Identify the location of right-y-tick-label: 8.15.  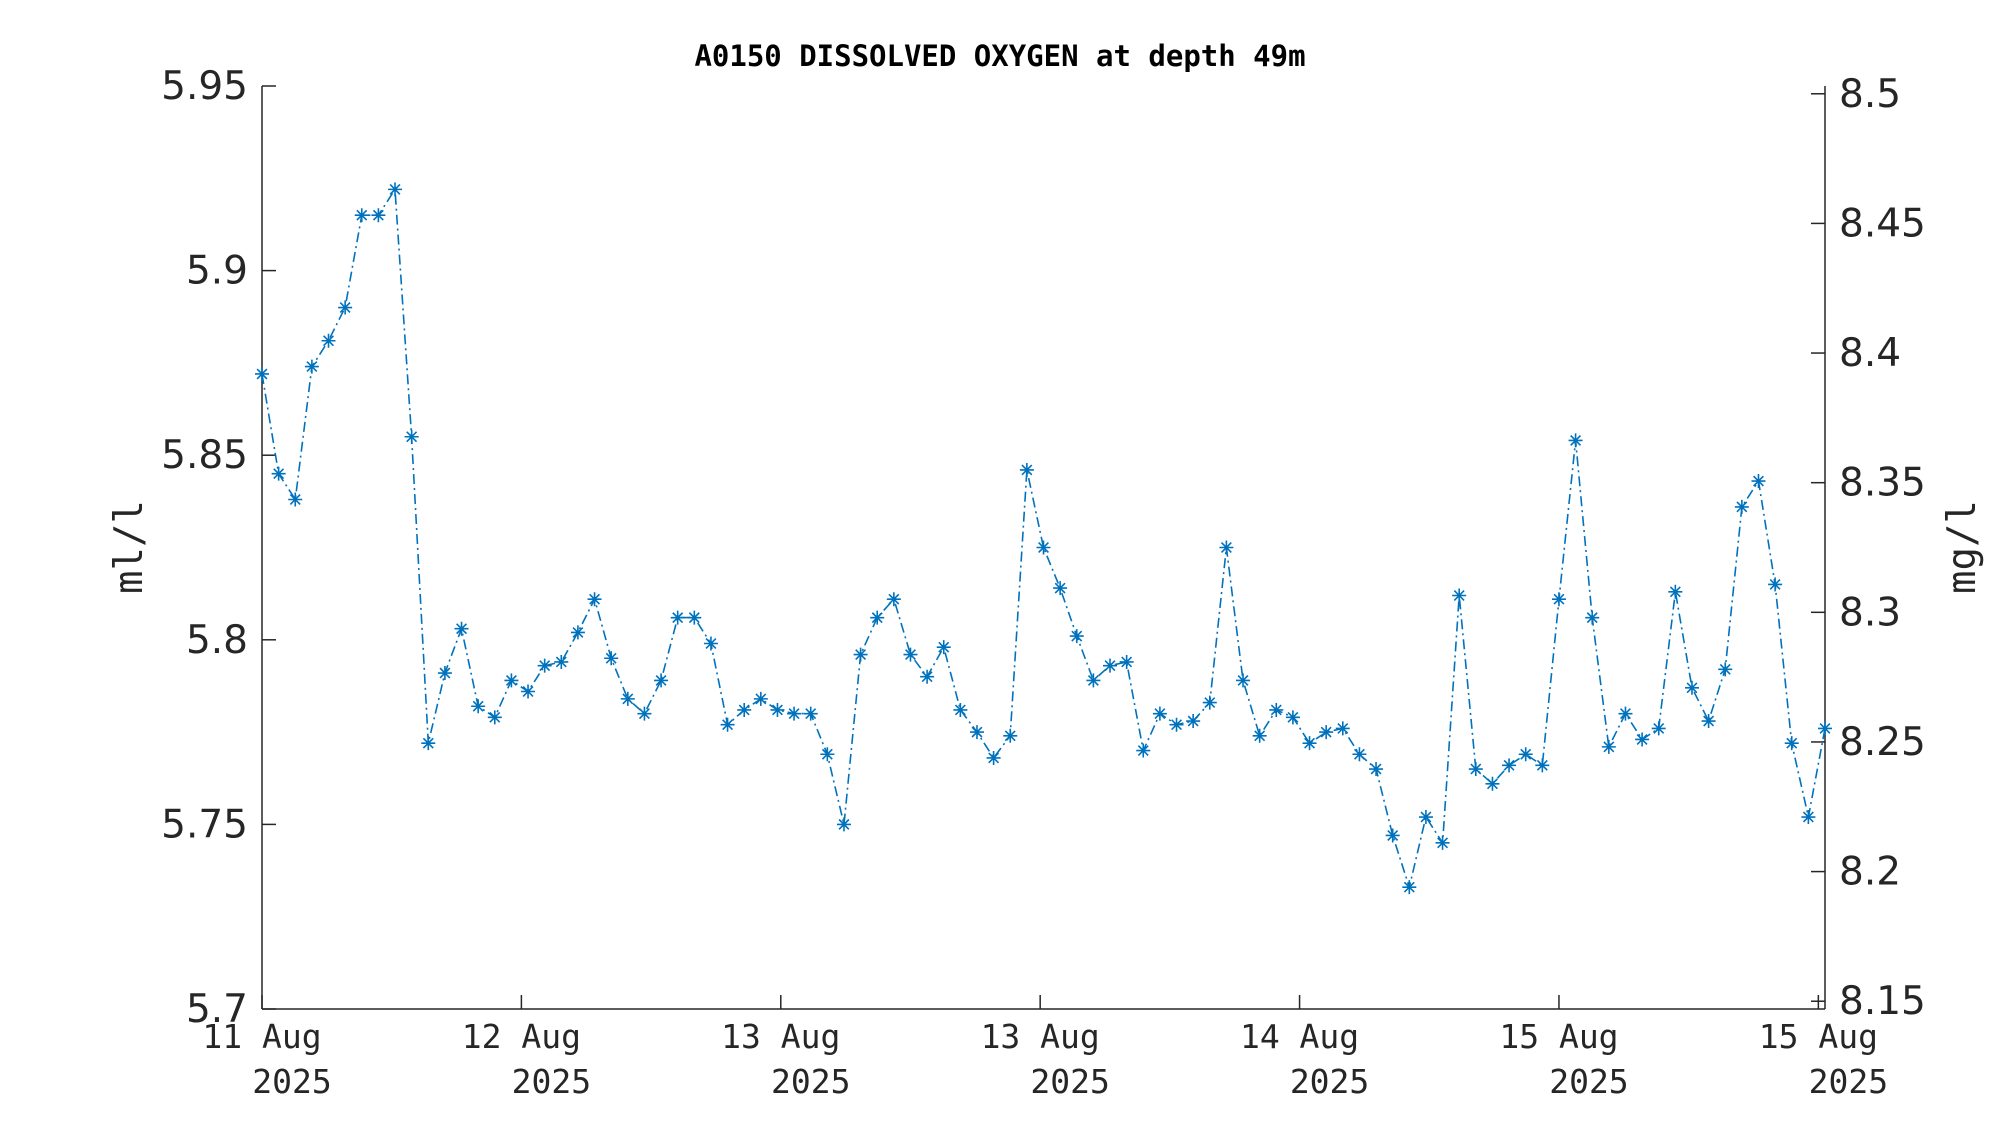
(1882, 1001).